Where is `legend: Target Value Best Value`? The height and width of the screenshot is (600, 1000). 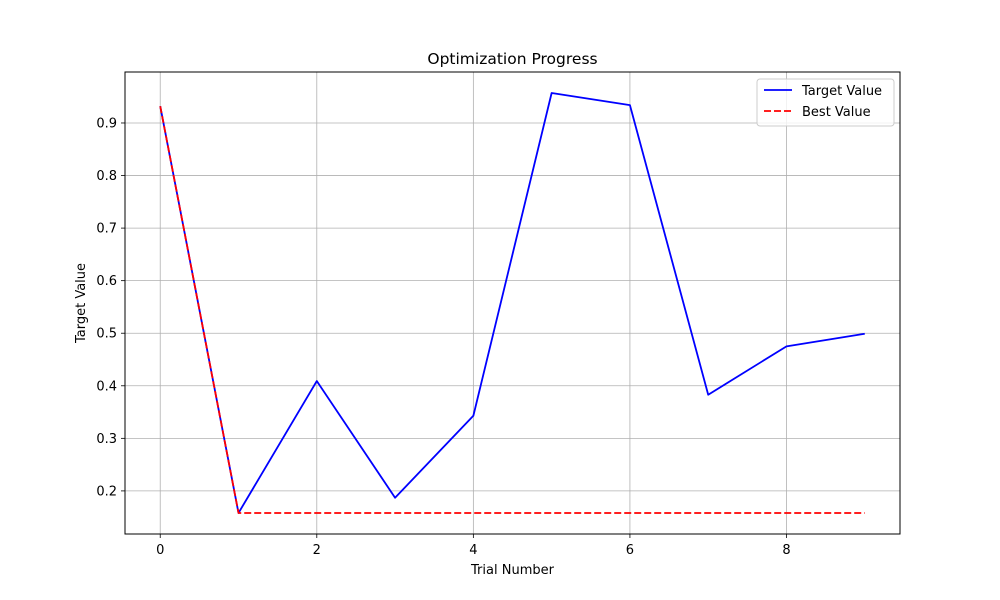 legend: Target Value Best Value is located at coordinates (825, 102).